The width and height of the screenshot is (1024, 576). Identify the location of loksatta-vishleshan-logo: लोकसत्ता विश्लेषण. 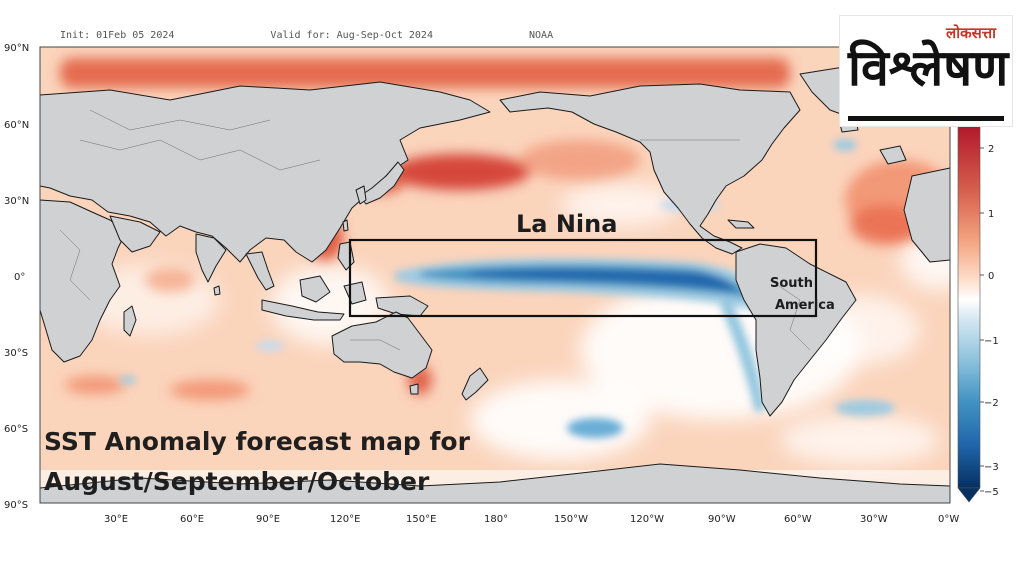
(926, 71).